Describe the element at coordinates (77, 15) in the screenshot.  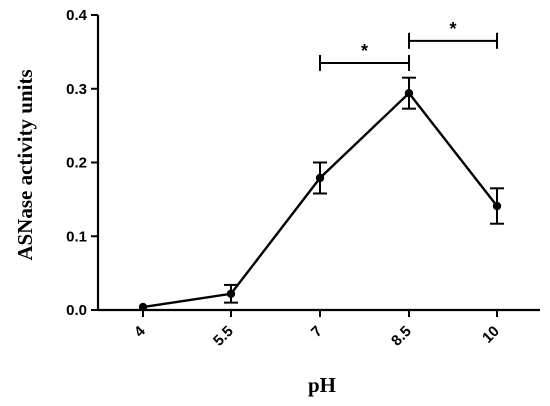
I see `y-tick-label: 0.4` at that location.